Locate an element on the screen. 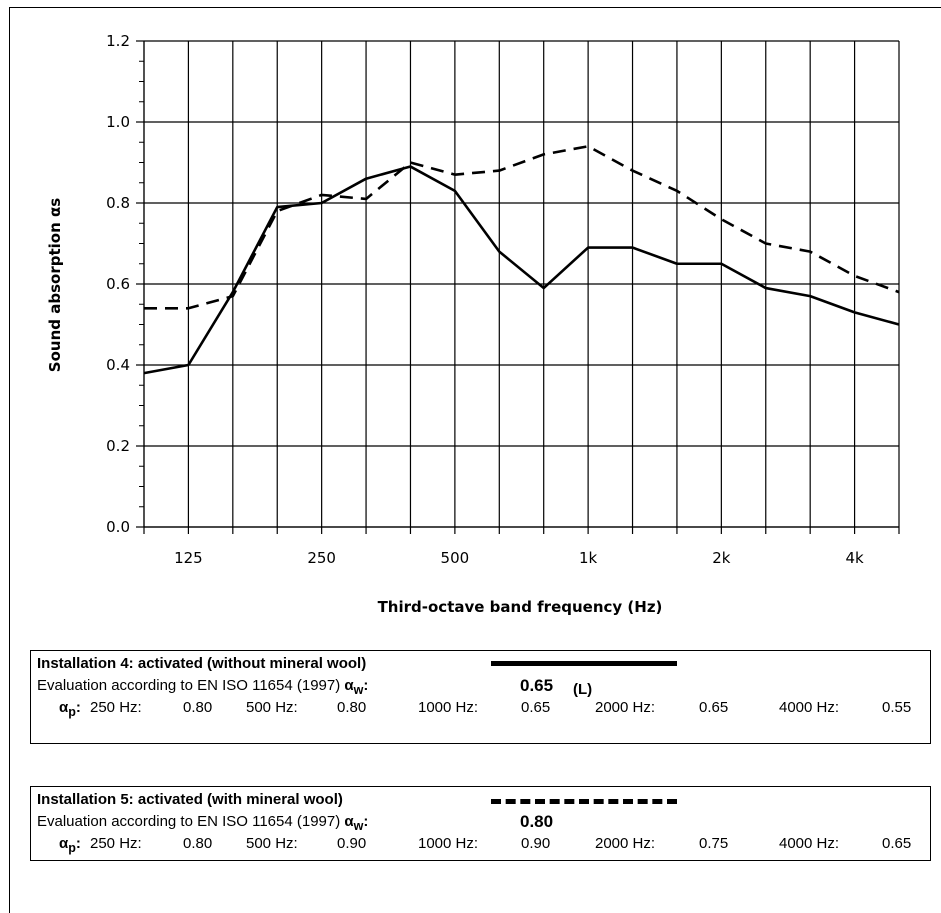  x-axis-title: Third-octave band frequency (Hz) is located at coordinates (520, 607).